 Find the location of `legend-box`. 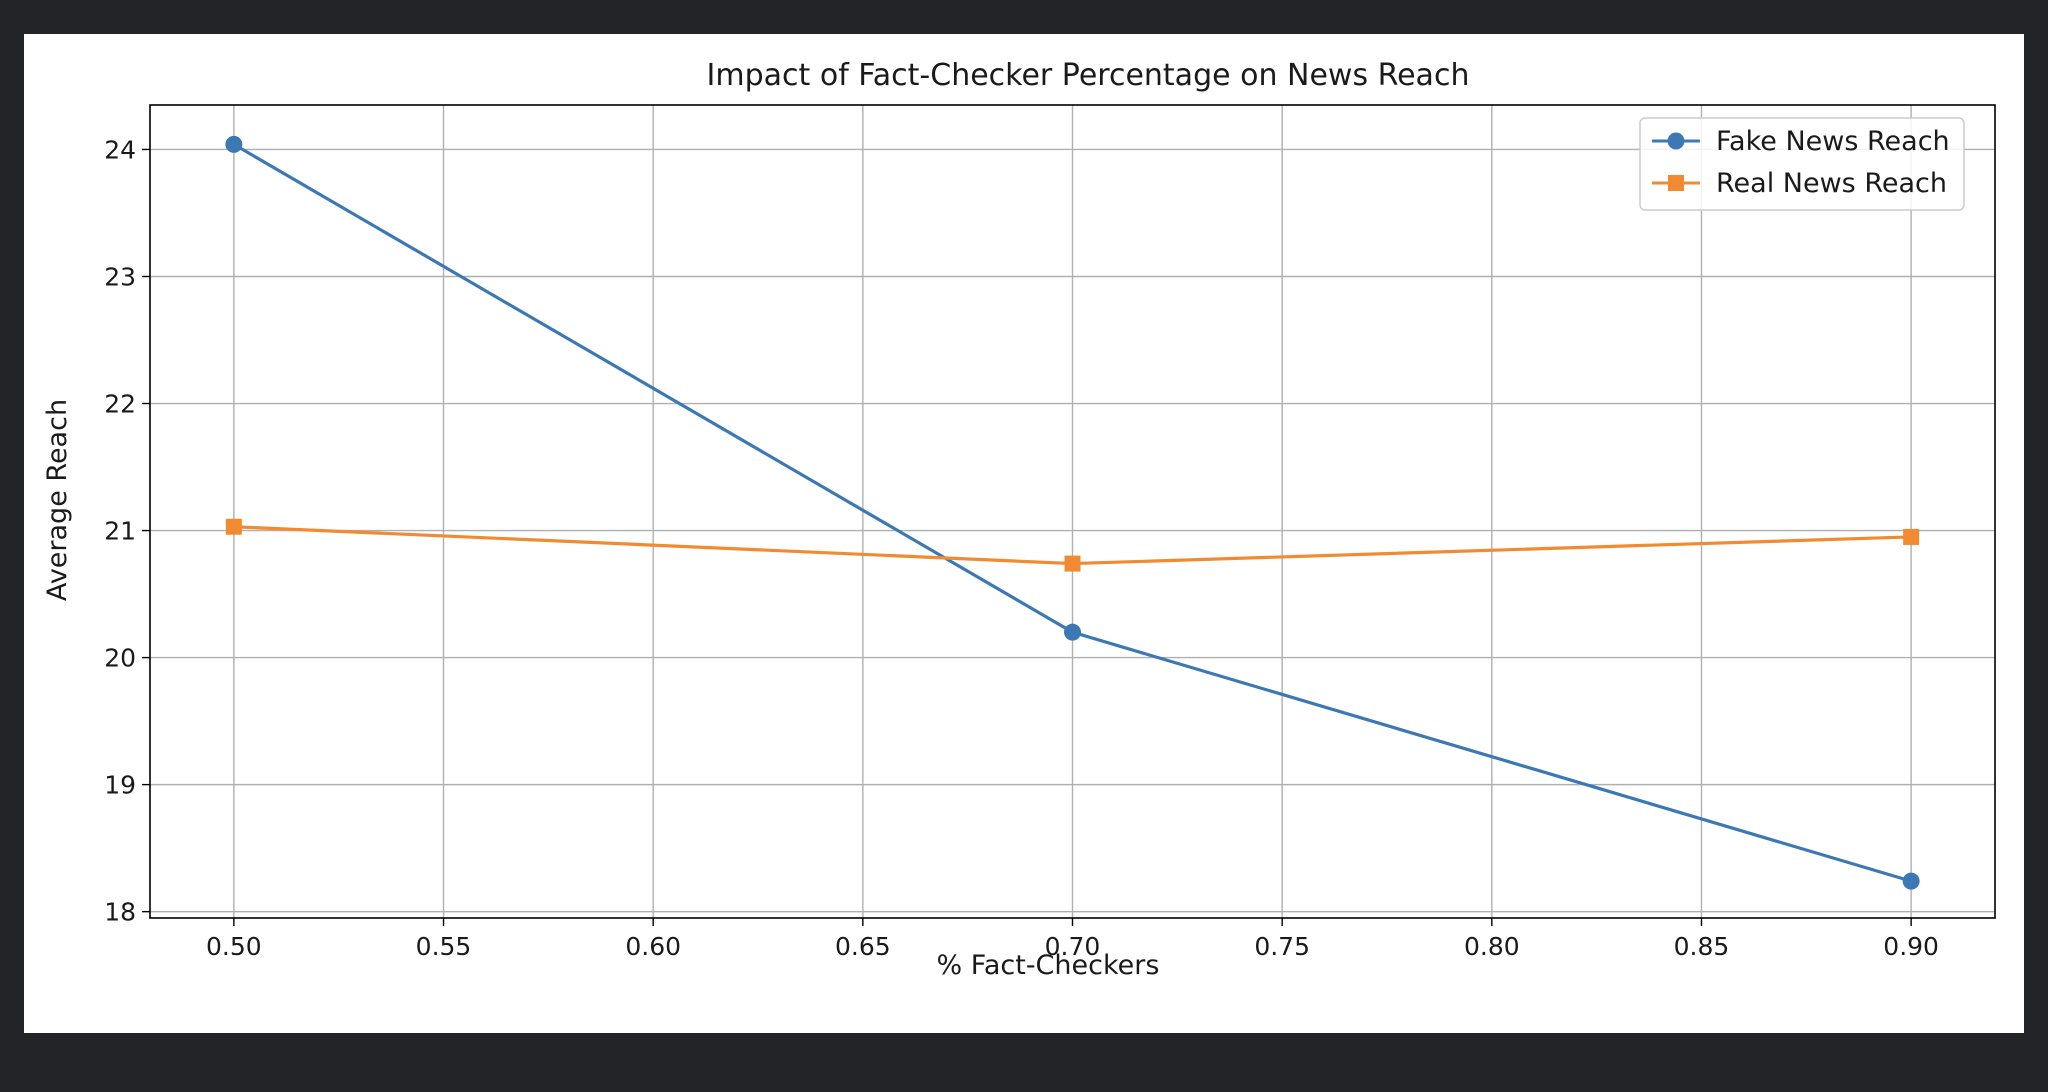

legend-box is located at coordinates (1802, 164).